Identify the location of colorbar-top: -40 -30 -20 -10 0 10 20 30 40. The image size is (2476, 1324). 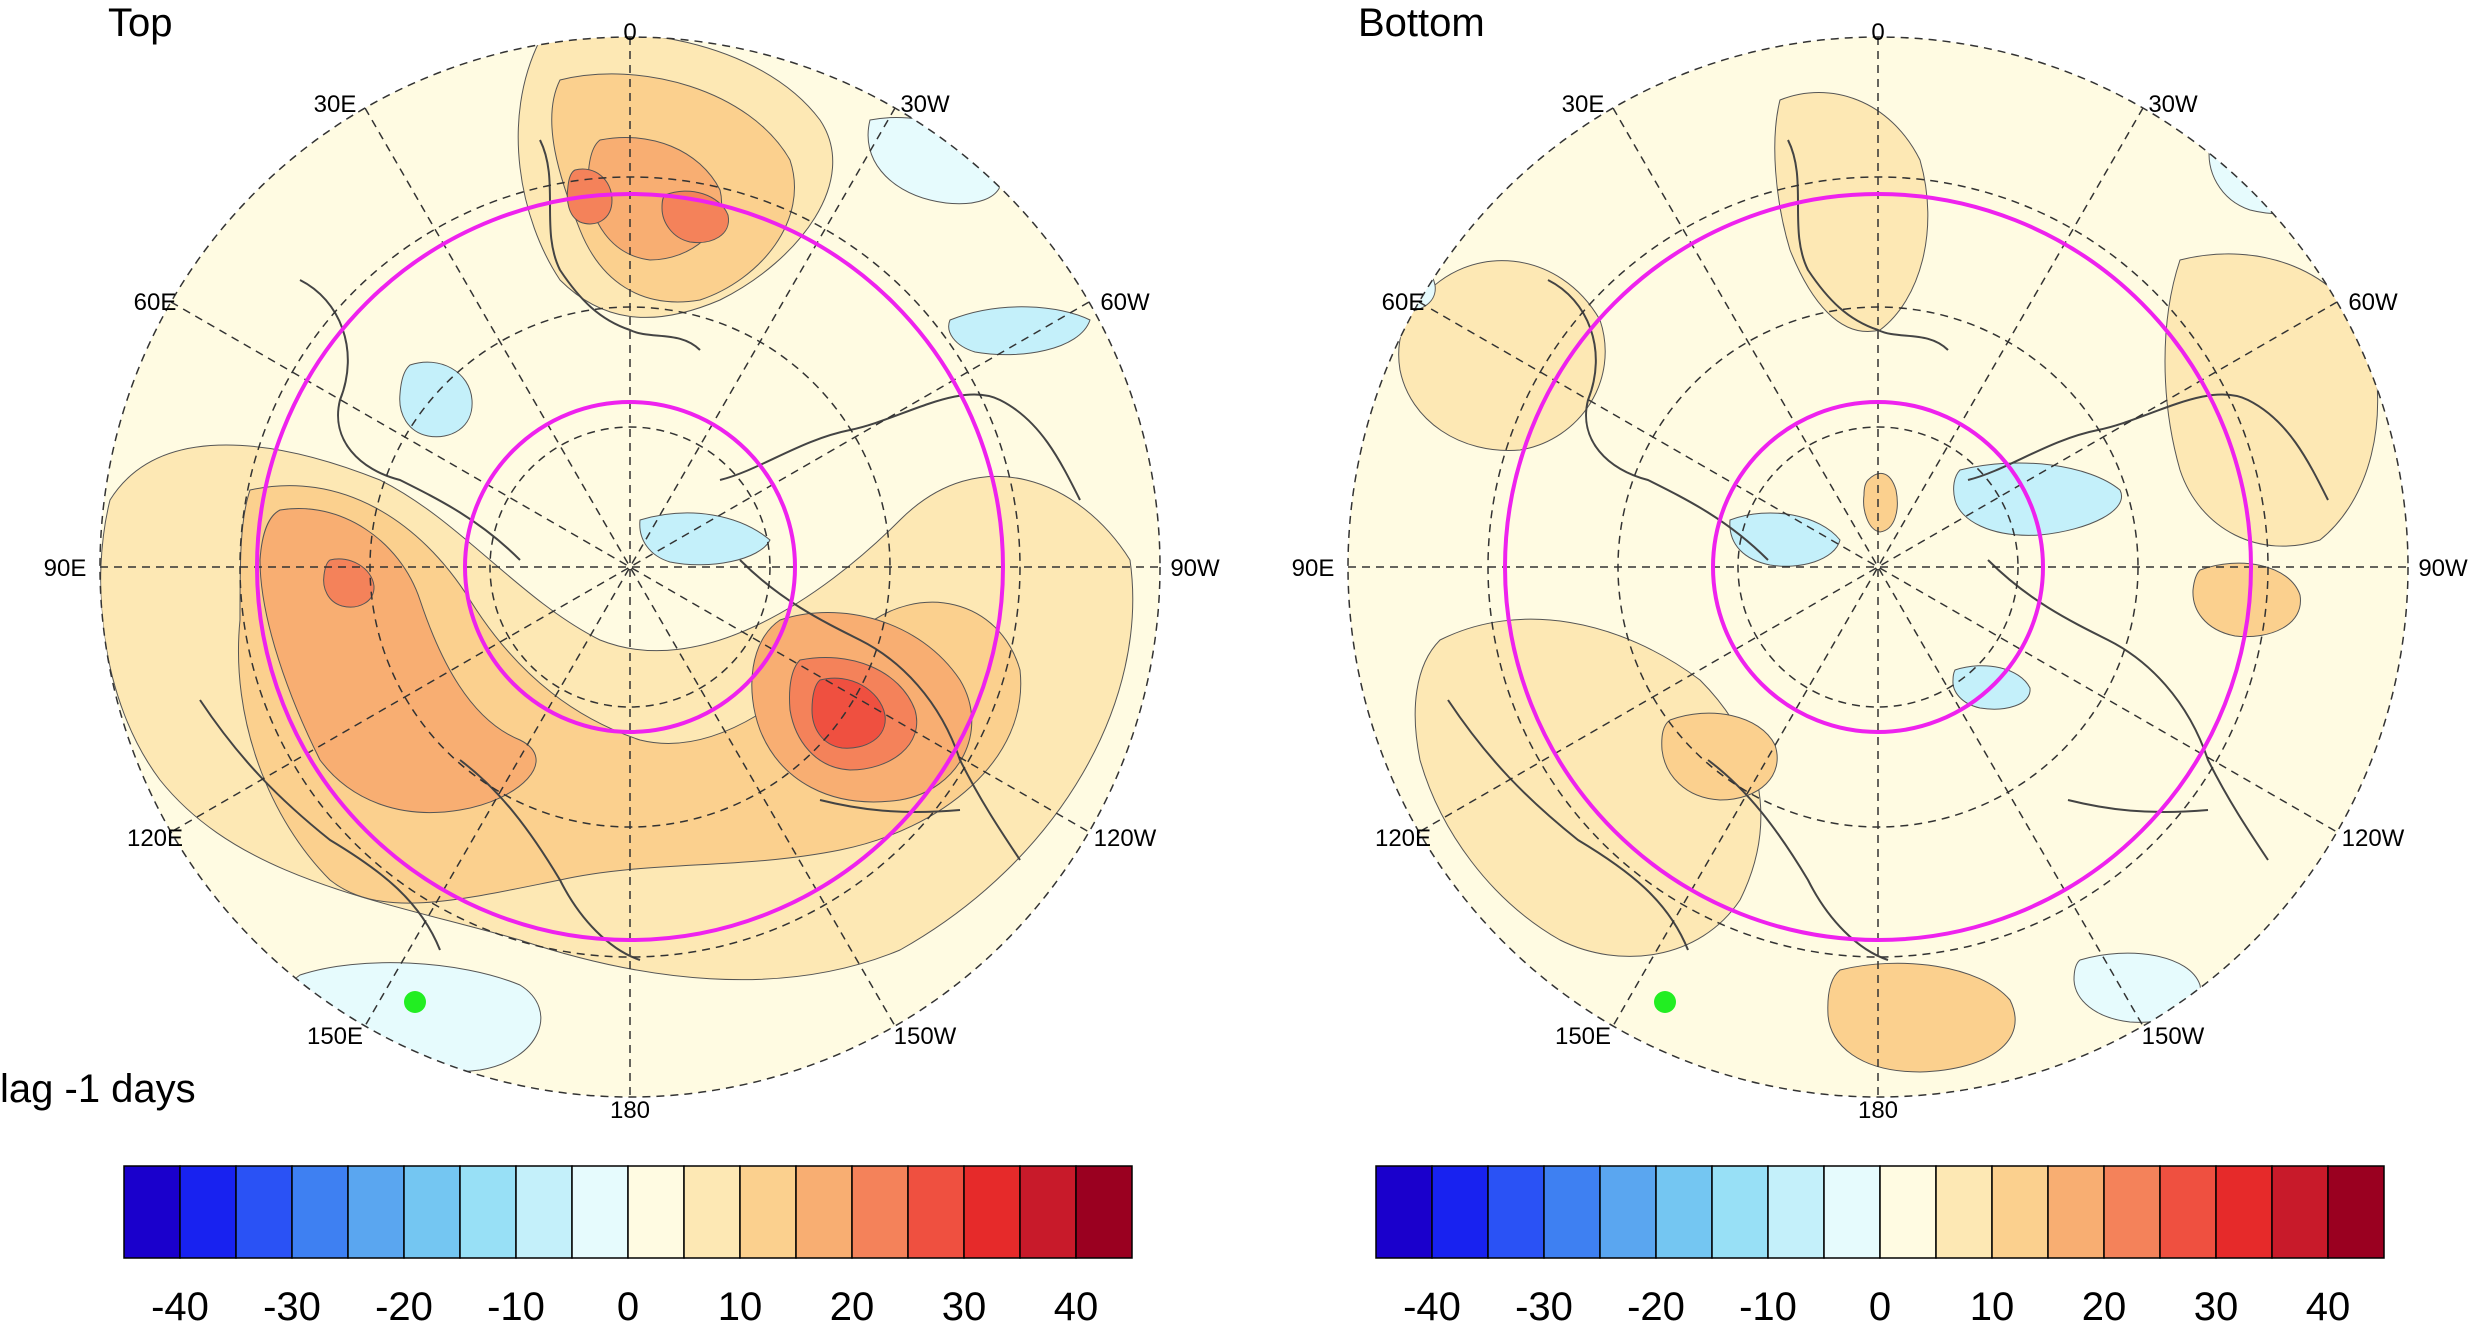
(628, 1244).